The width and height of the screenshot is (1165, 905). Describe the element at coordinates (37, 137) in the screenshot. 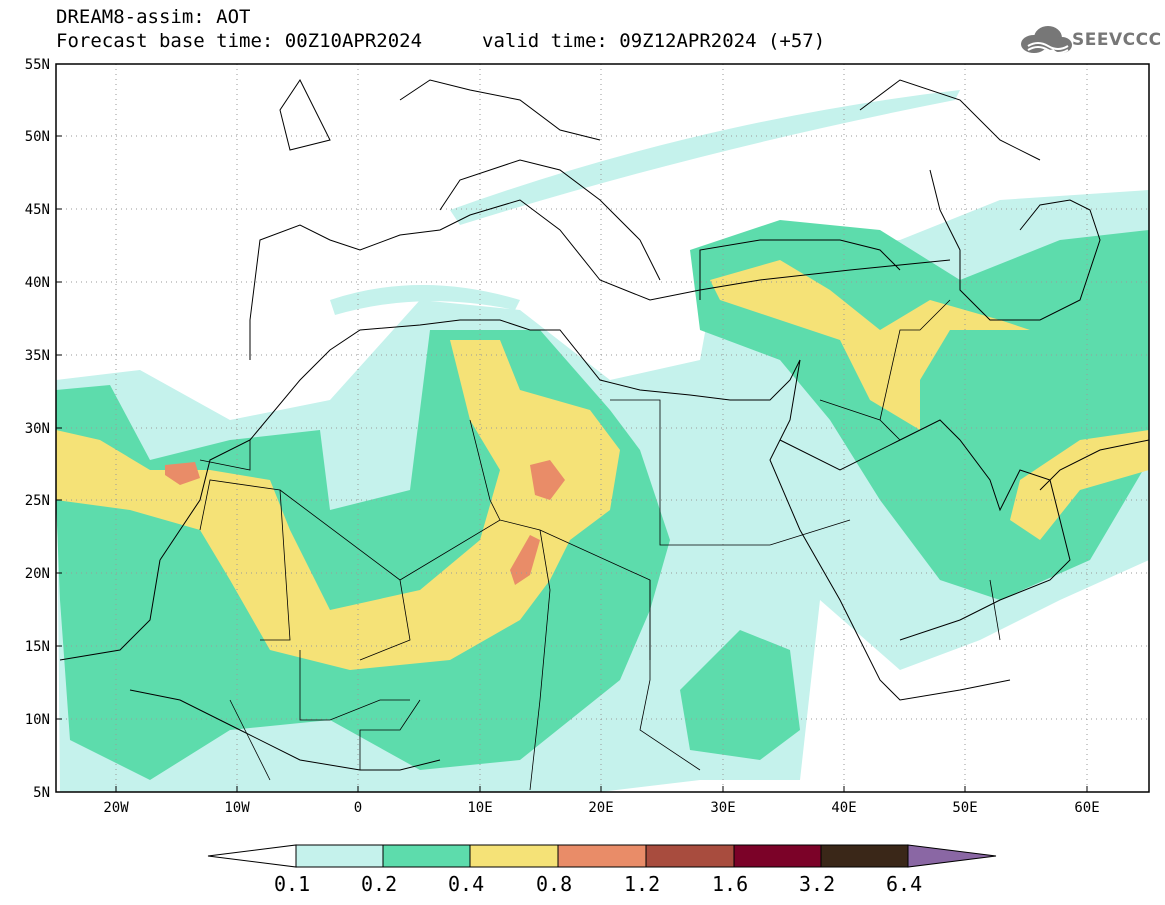

I see `lat-label: 50N` at that location.